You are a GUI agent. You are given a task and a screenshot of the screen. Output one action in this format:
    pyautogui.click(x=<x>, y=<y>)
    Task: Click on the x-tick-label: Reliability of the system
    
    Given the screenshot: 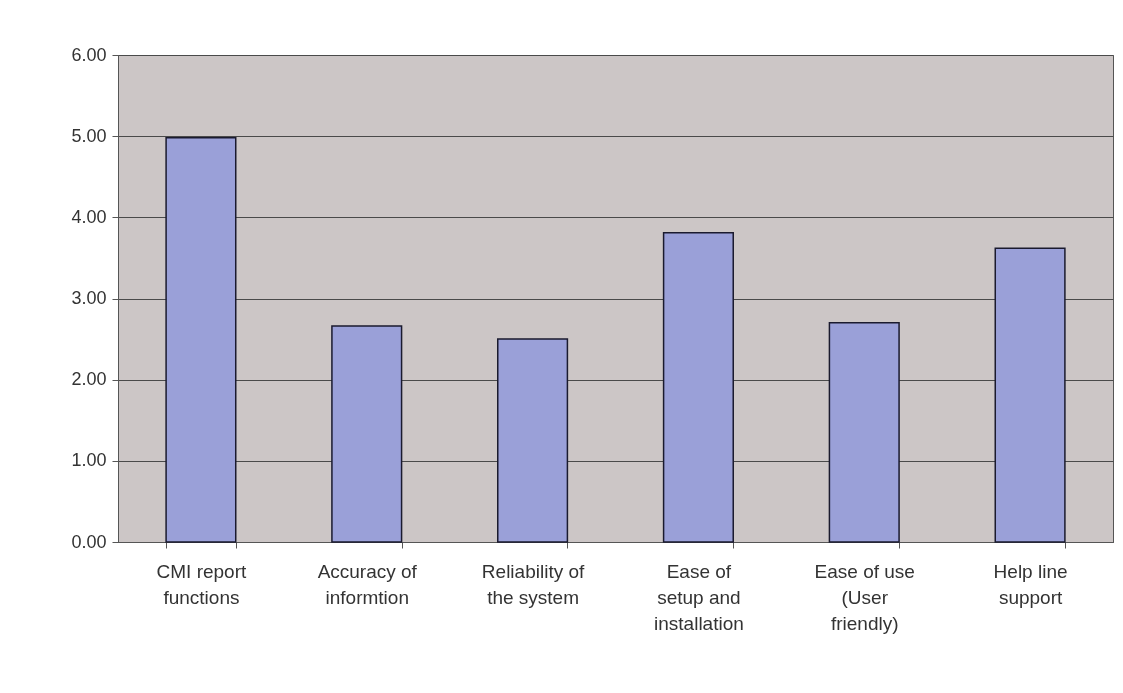 What is the action you would take?
    pyautogui.click(x=533, y=584)
    